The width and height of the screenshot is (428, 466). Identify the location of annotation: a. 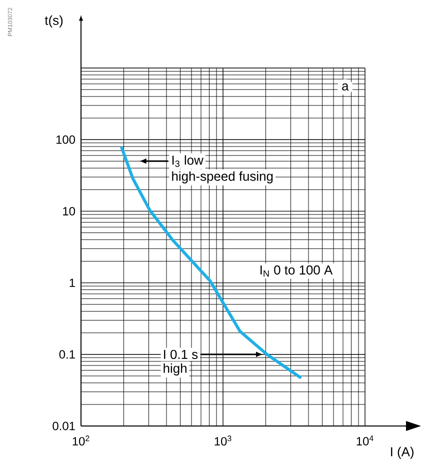
(345, 87).